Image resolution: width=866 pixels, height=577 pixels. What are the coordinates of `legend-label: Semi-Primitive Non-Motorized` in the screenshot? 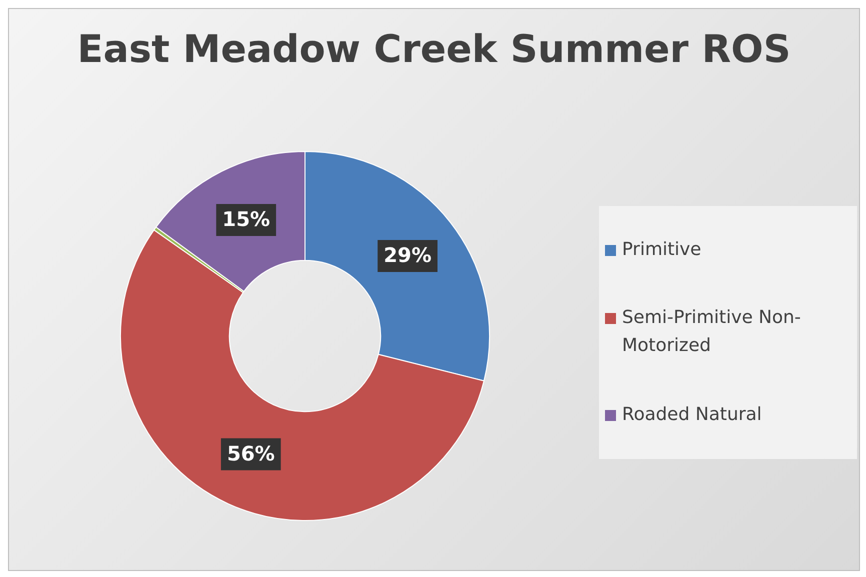 It's located at (712, 332).